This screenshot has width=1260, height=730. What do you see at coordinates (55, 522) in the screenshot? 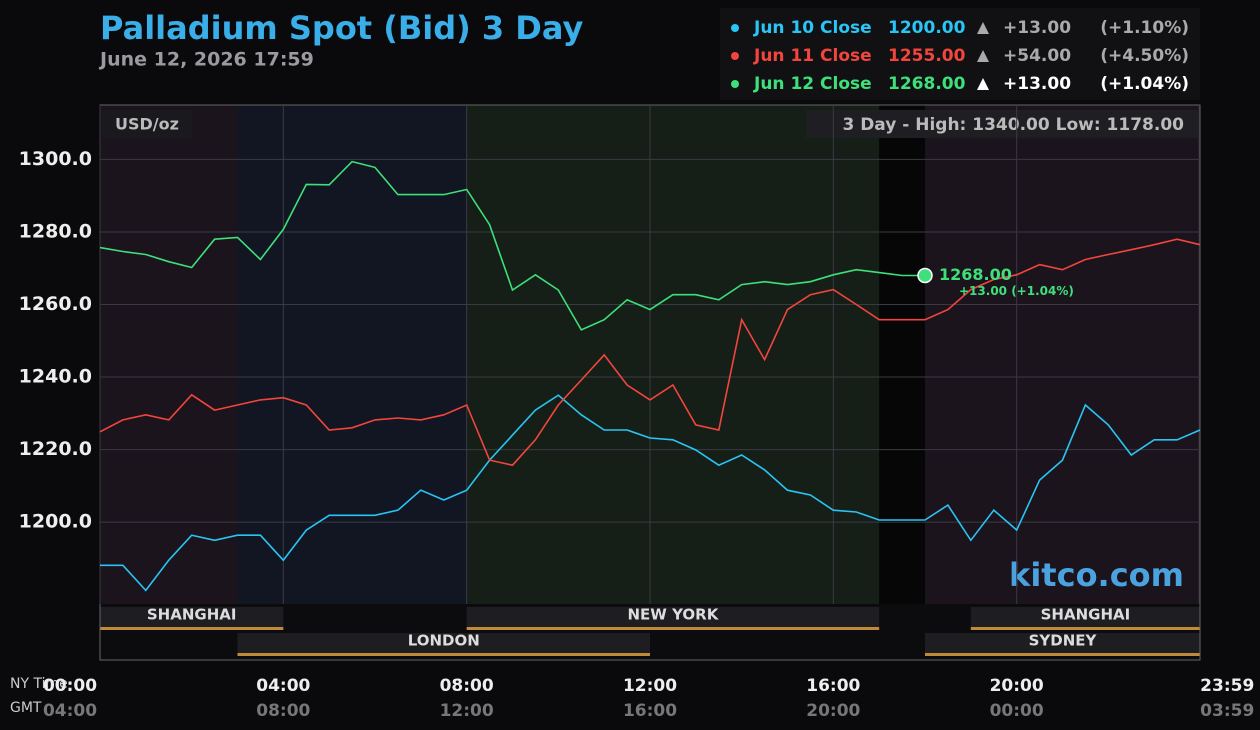
I see `y-tick-label: 1200.0` at bounding box center [55, 522].